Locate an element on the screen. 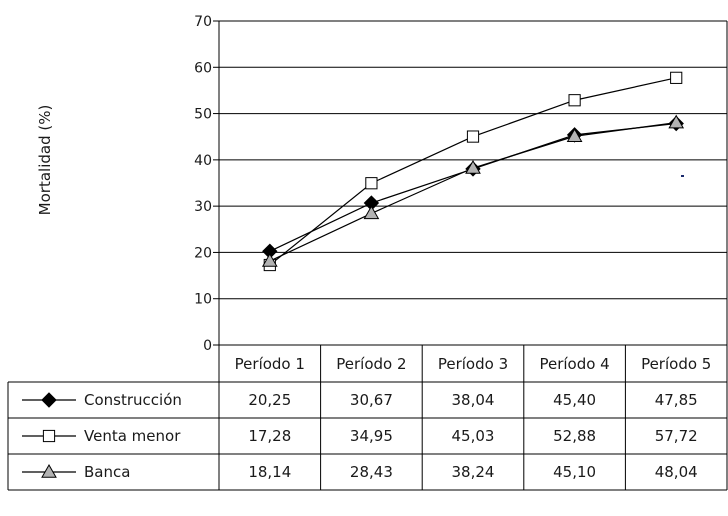 The image size is (728, 516). y-axis-label: Mortalidad (%) is located at coordinates (45, 160).